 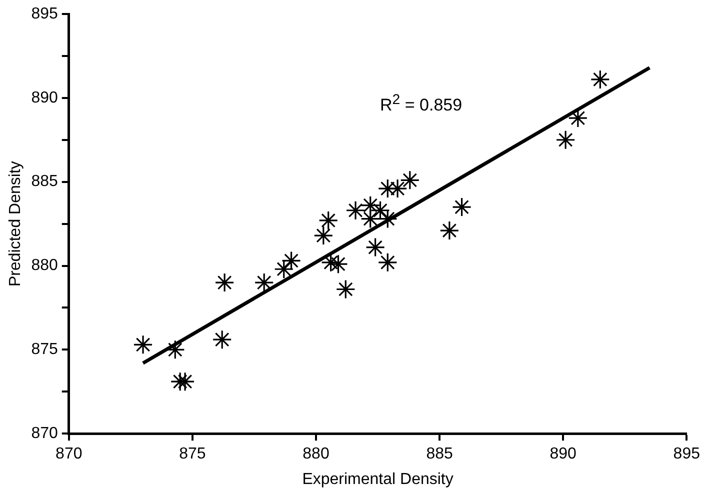 What do you see at coordinates (316, 454) in the screenshot?
I see `x-tick-label: 880` at bounding box center [316, 454].